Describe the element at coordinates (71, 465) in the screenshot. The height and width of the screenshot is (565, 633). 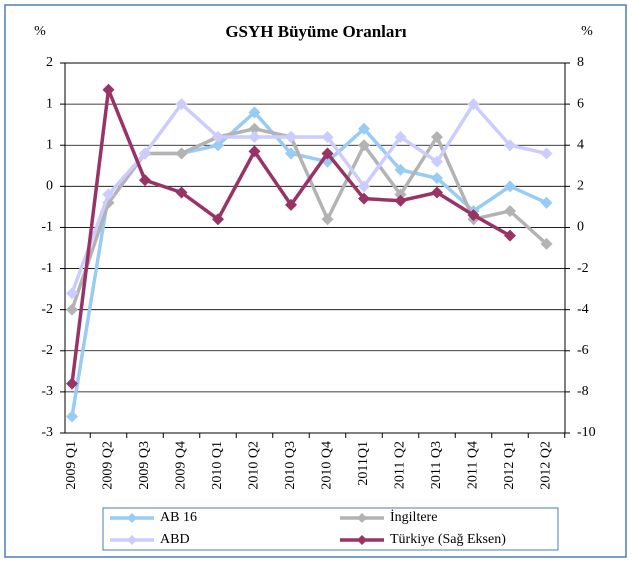
I see `x-tick-label: 2009 Q1` at that location.